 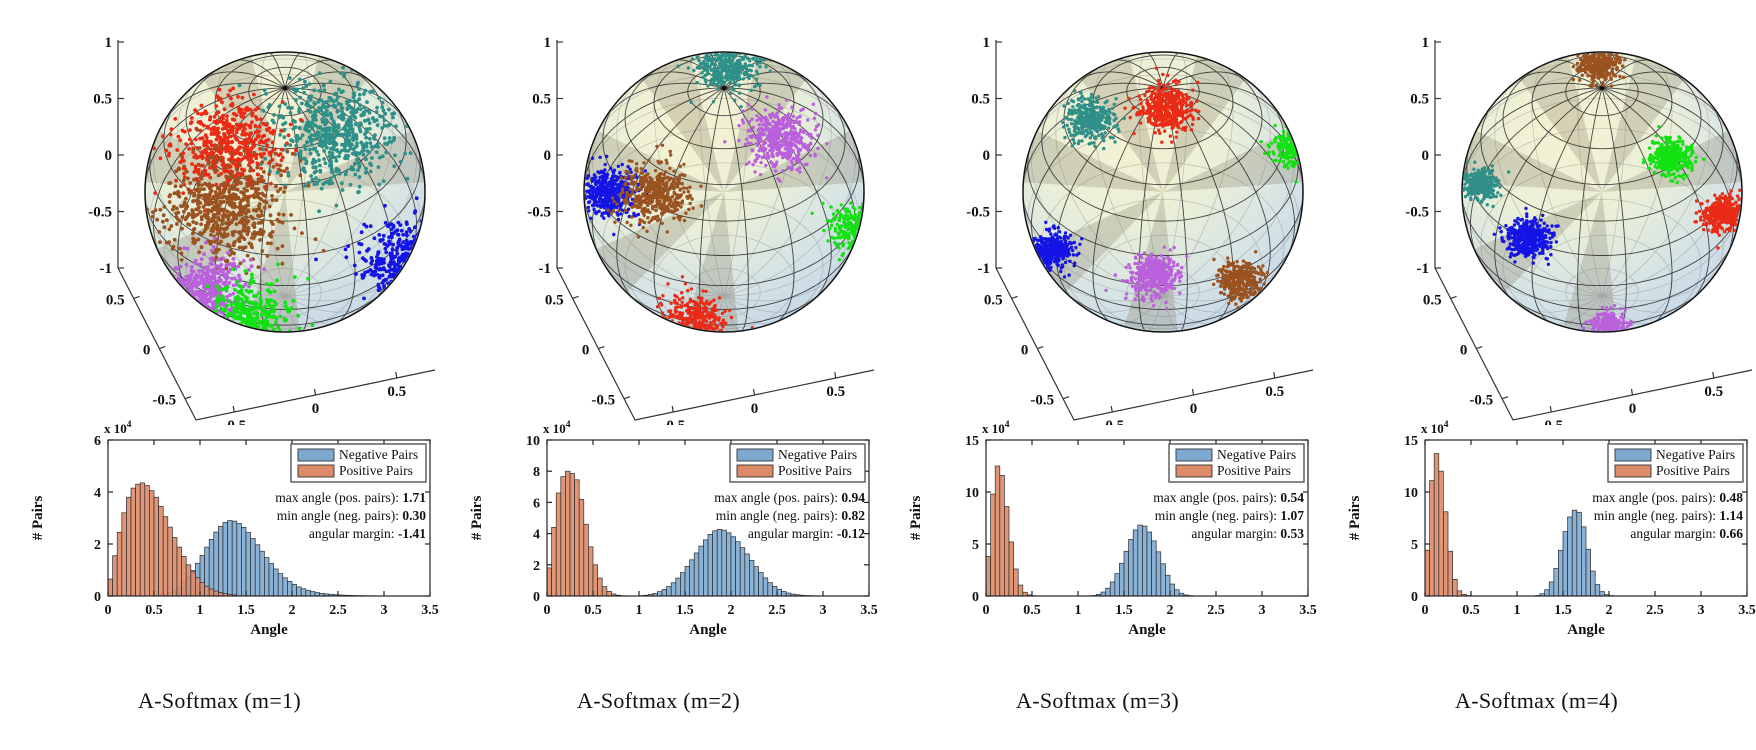 I want to click on sphere-wireframe-front, so click(x=1602, y=192).